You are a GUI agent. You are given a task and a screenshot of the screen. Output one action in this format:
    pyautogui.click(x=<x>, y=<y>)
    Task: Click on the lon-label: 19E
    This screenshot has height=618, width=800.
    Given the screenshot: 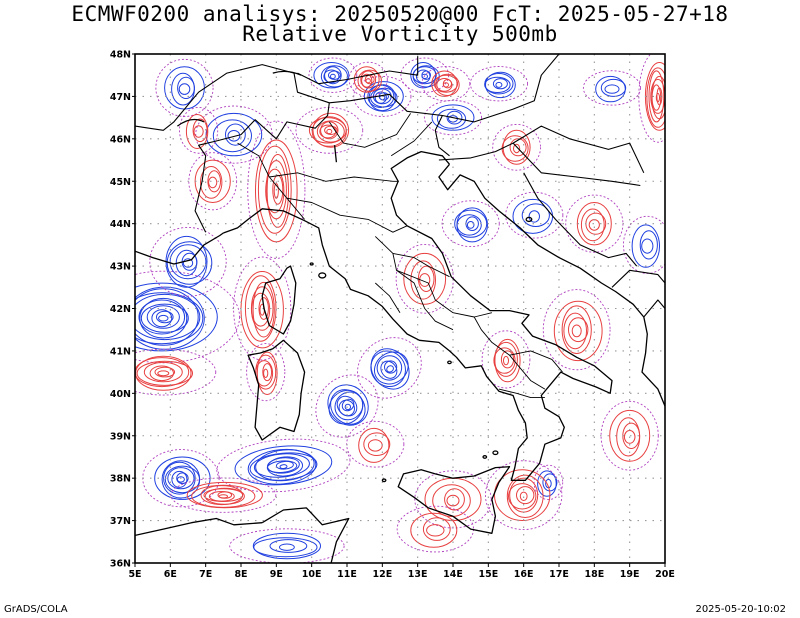 What is the action you would take?
    pyautogui.click(x=630, y=574)
    